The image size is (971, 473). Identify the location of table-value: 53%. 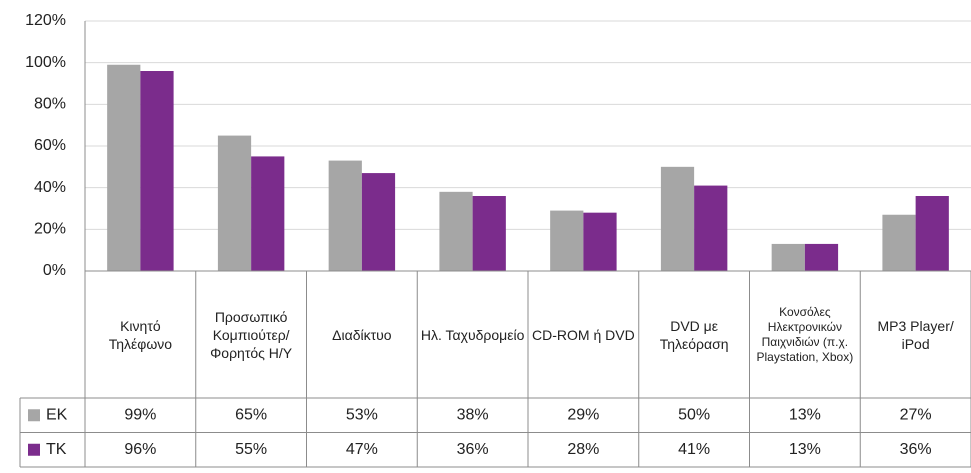
(362, 414).